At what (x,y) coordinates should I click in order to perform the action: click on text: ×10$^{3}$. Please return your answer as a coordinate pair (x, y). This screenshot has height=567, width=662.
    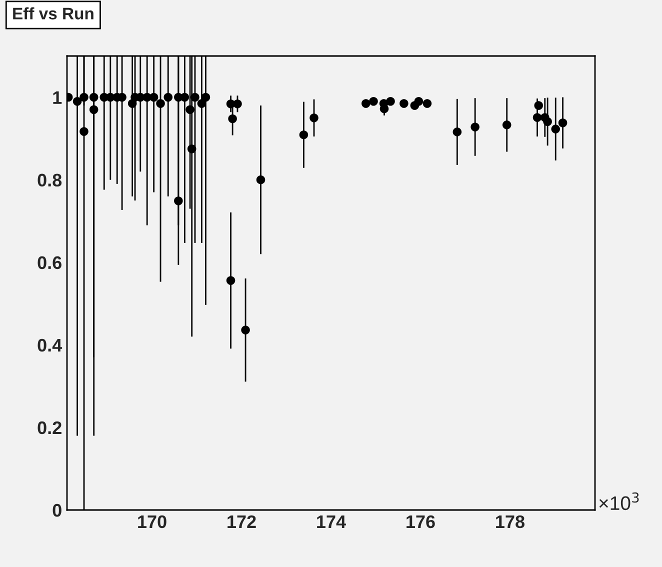
    Looking at the image, I should click on (619, 501).